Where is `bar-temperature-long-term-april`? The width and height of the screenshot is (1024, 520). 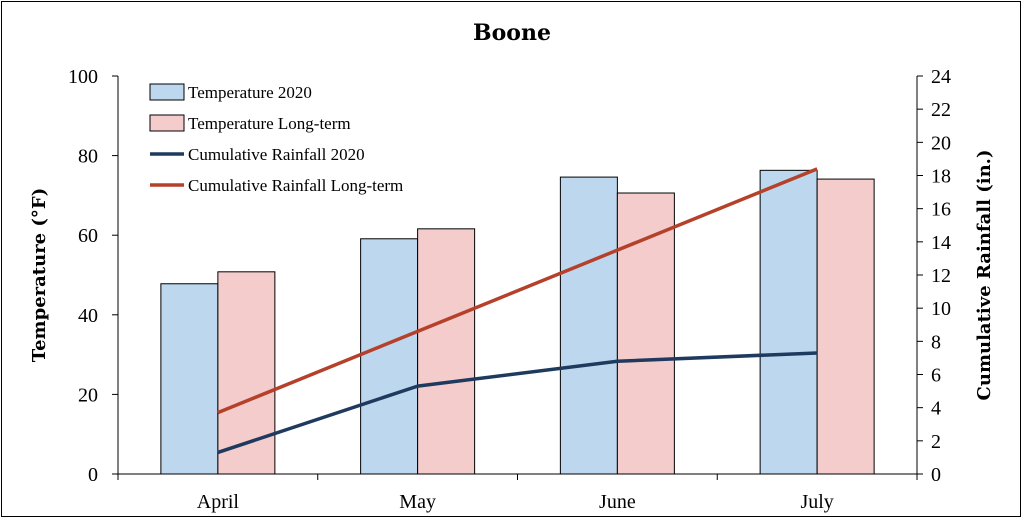 bar-temperature-long-term-april is located at coordinates (246, 373).